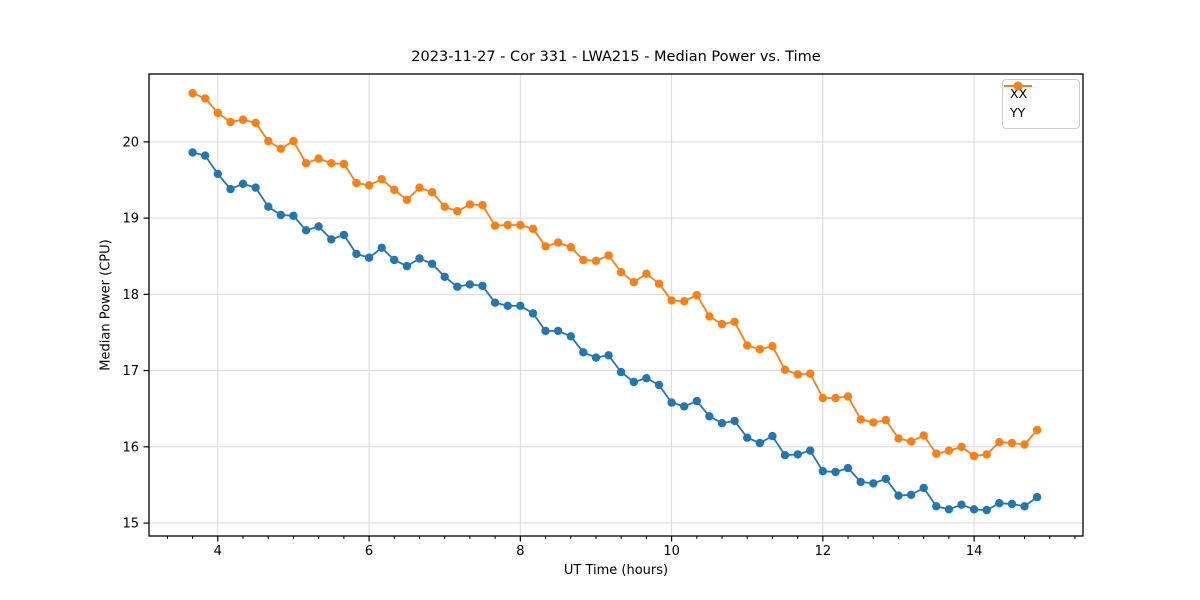 This screenshot has width=1200, height=600. I want to click on svg-text: 20, so click(130, 142).